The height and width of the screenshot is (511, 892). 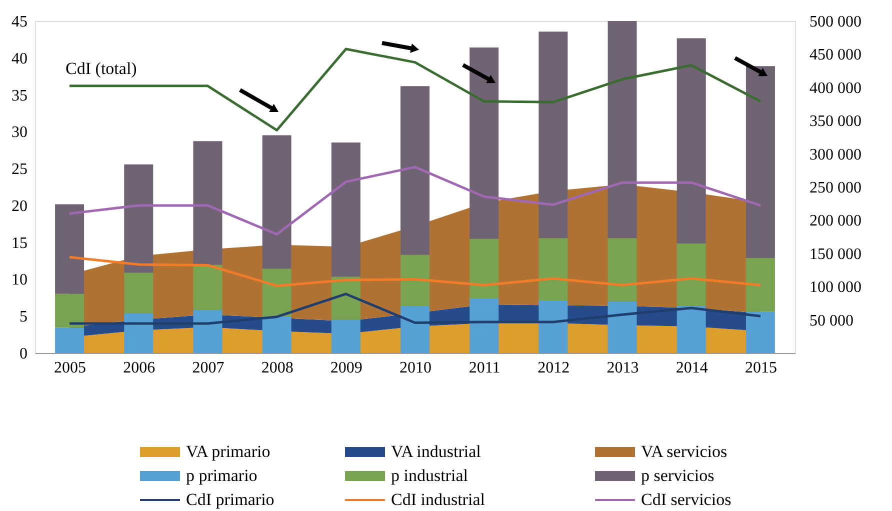 I want to click on y2-tick-label: 500 000, so click(x=836, y=22).